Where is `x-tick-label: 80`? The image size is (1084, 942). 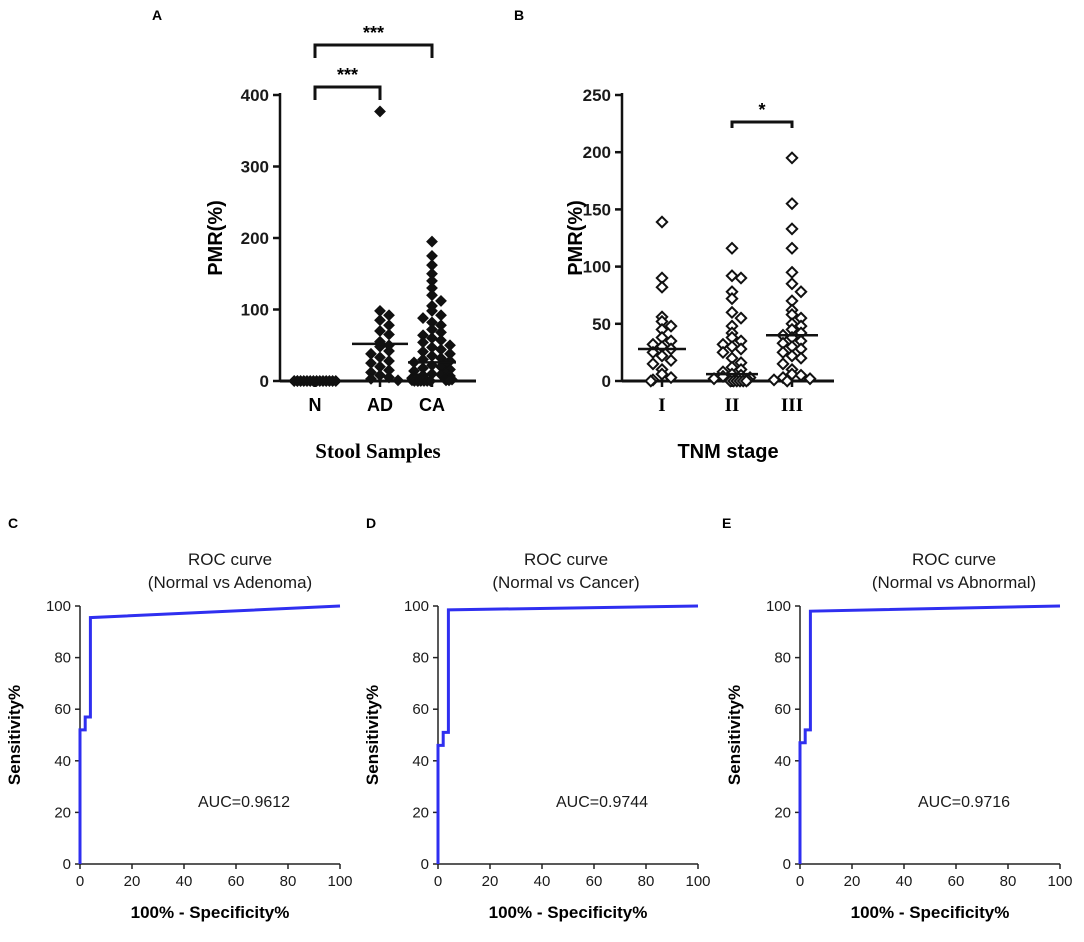
x-tick-label: 80 is located at coordinates (1008, 881).